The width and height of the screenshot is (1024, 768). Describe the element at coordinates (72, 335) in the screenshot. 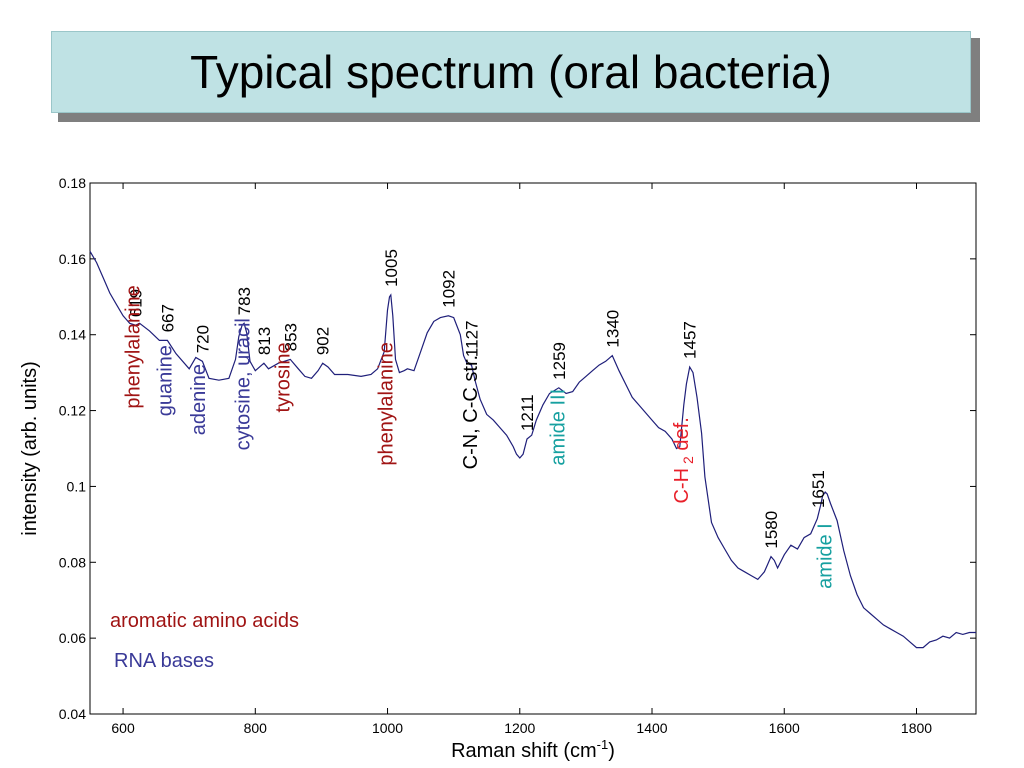

I see `y-tick-label: 0.14` at that location.